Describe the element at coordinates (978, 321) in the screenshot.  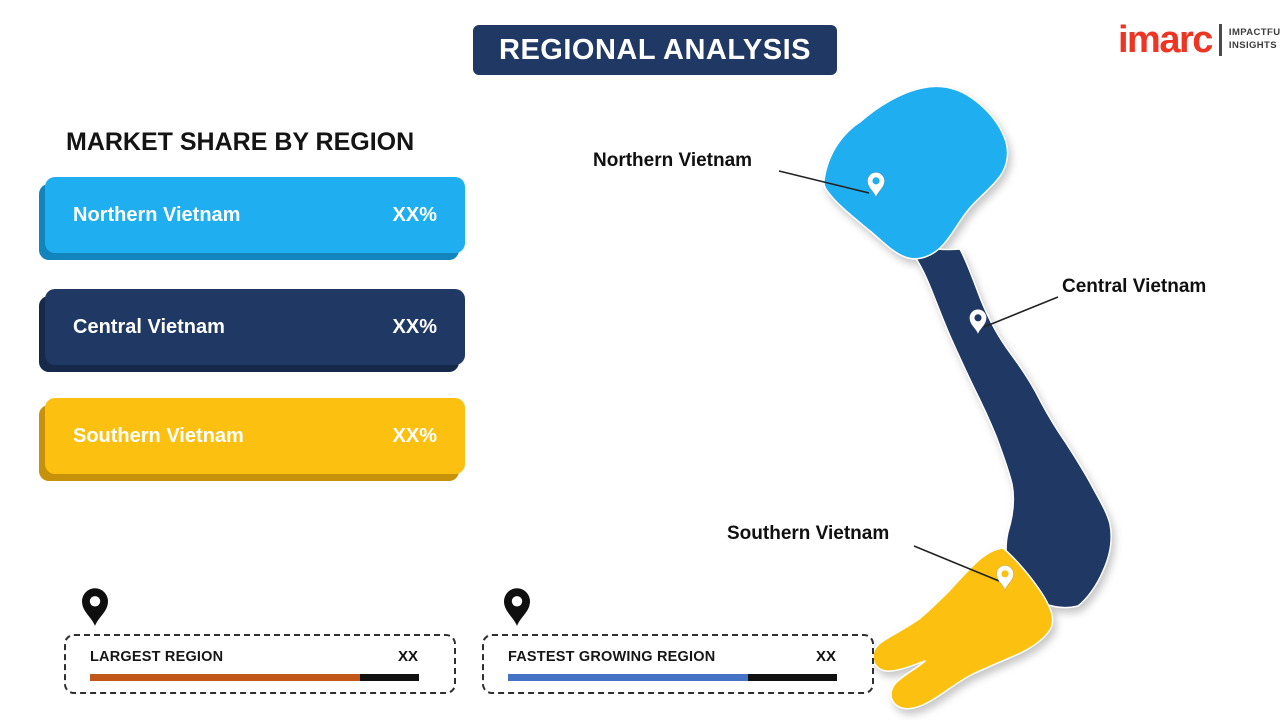
I see `map-pin-central-icon` at that location.